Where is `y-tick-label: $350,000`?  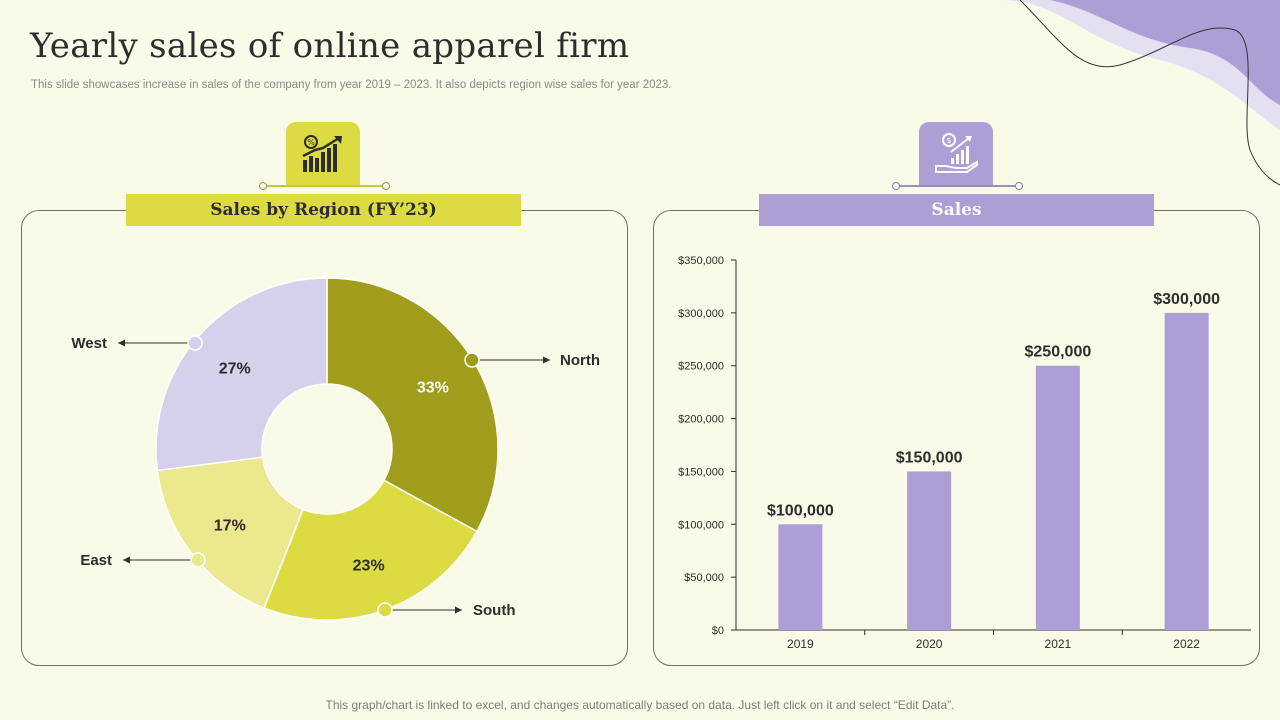 y-tick-label: $350,000 is located at coordinates (701, 261).